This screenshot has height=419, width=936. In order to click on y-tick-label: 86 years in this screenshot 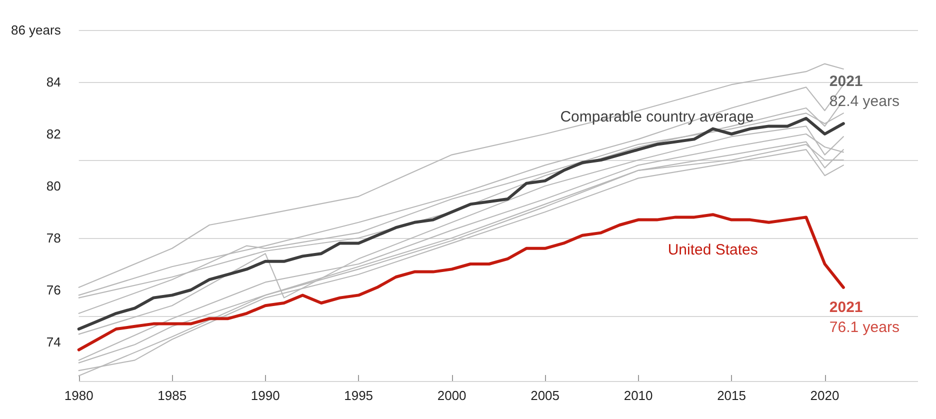, I will do `click(36, 30)`.